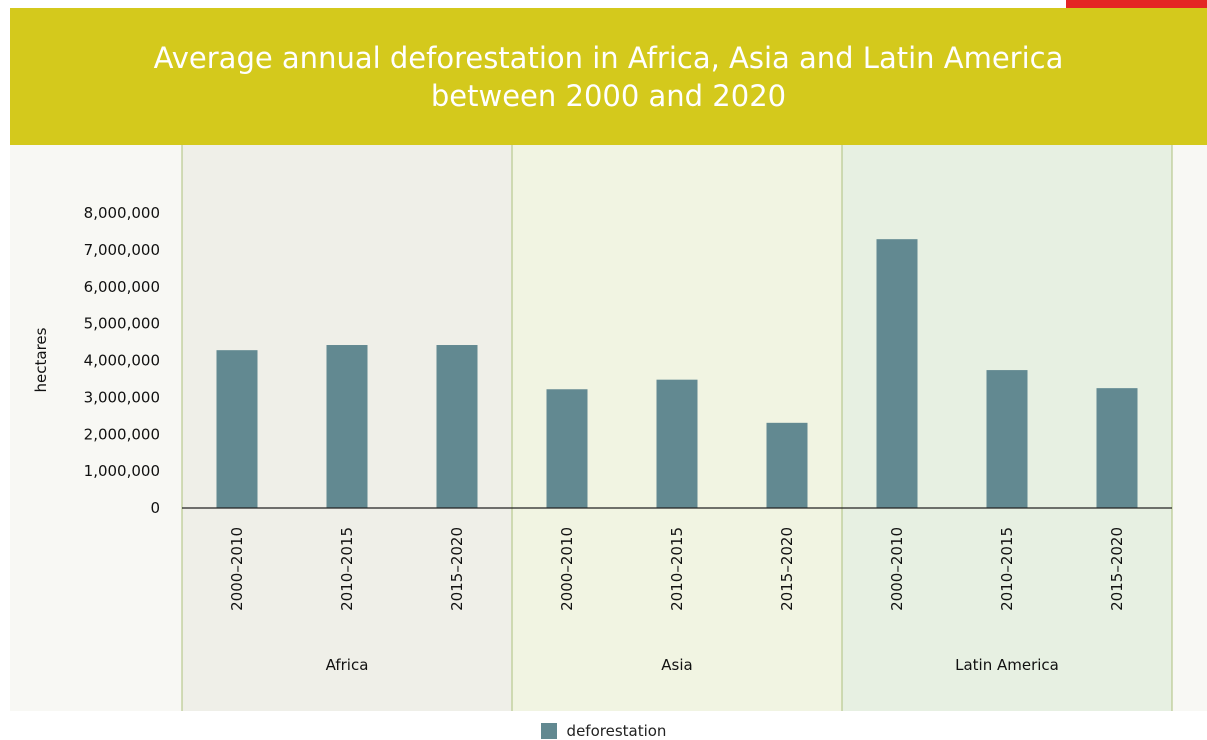 Image resolution: width=1207 pixels, height=740 pixels. Describe the element at coordinates (676, 665) in the screenshot. I see `group-label-1: Asia` at that location.